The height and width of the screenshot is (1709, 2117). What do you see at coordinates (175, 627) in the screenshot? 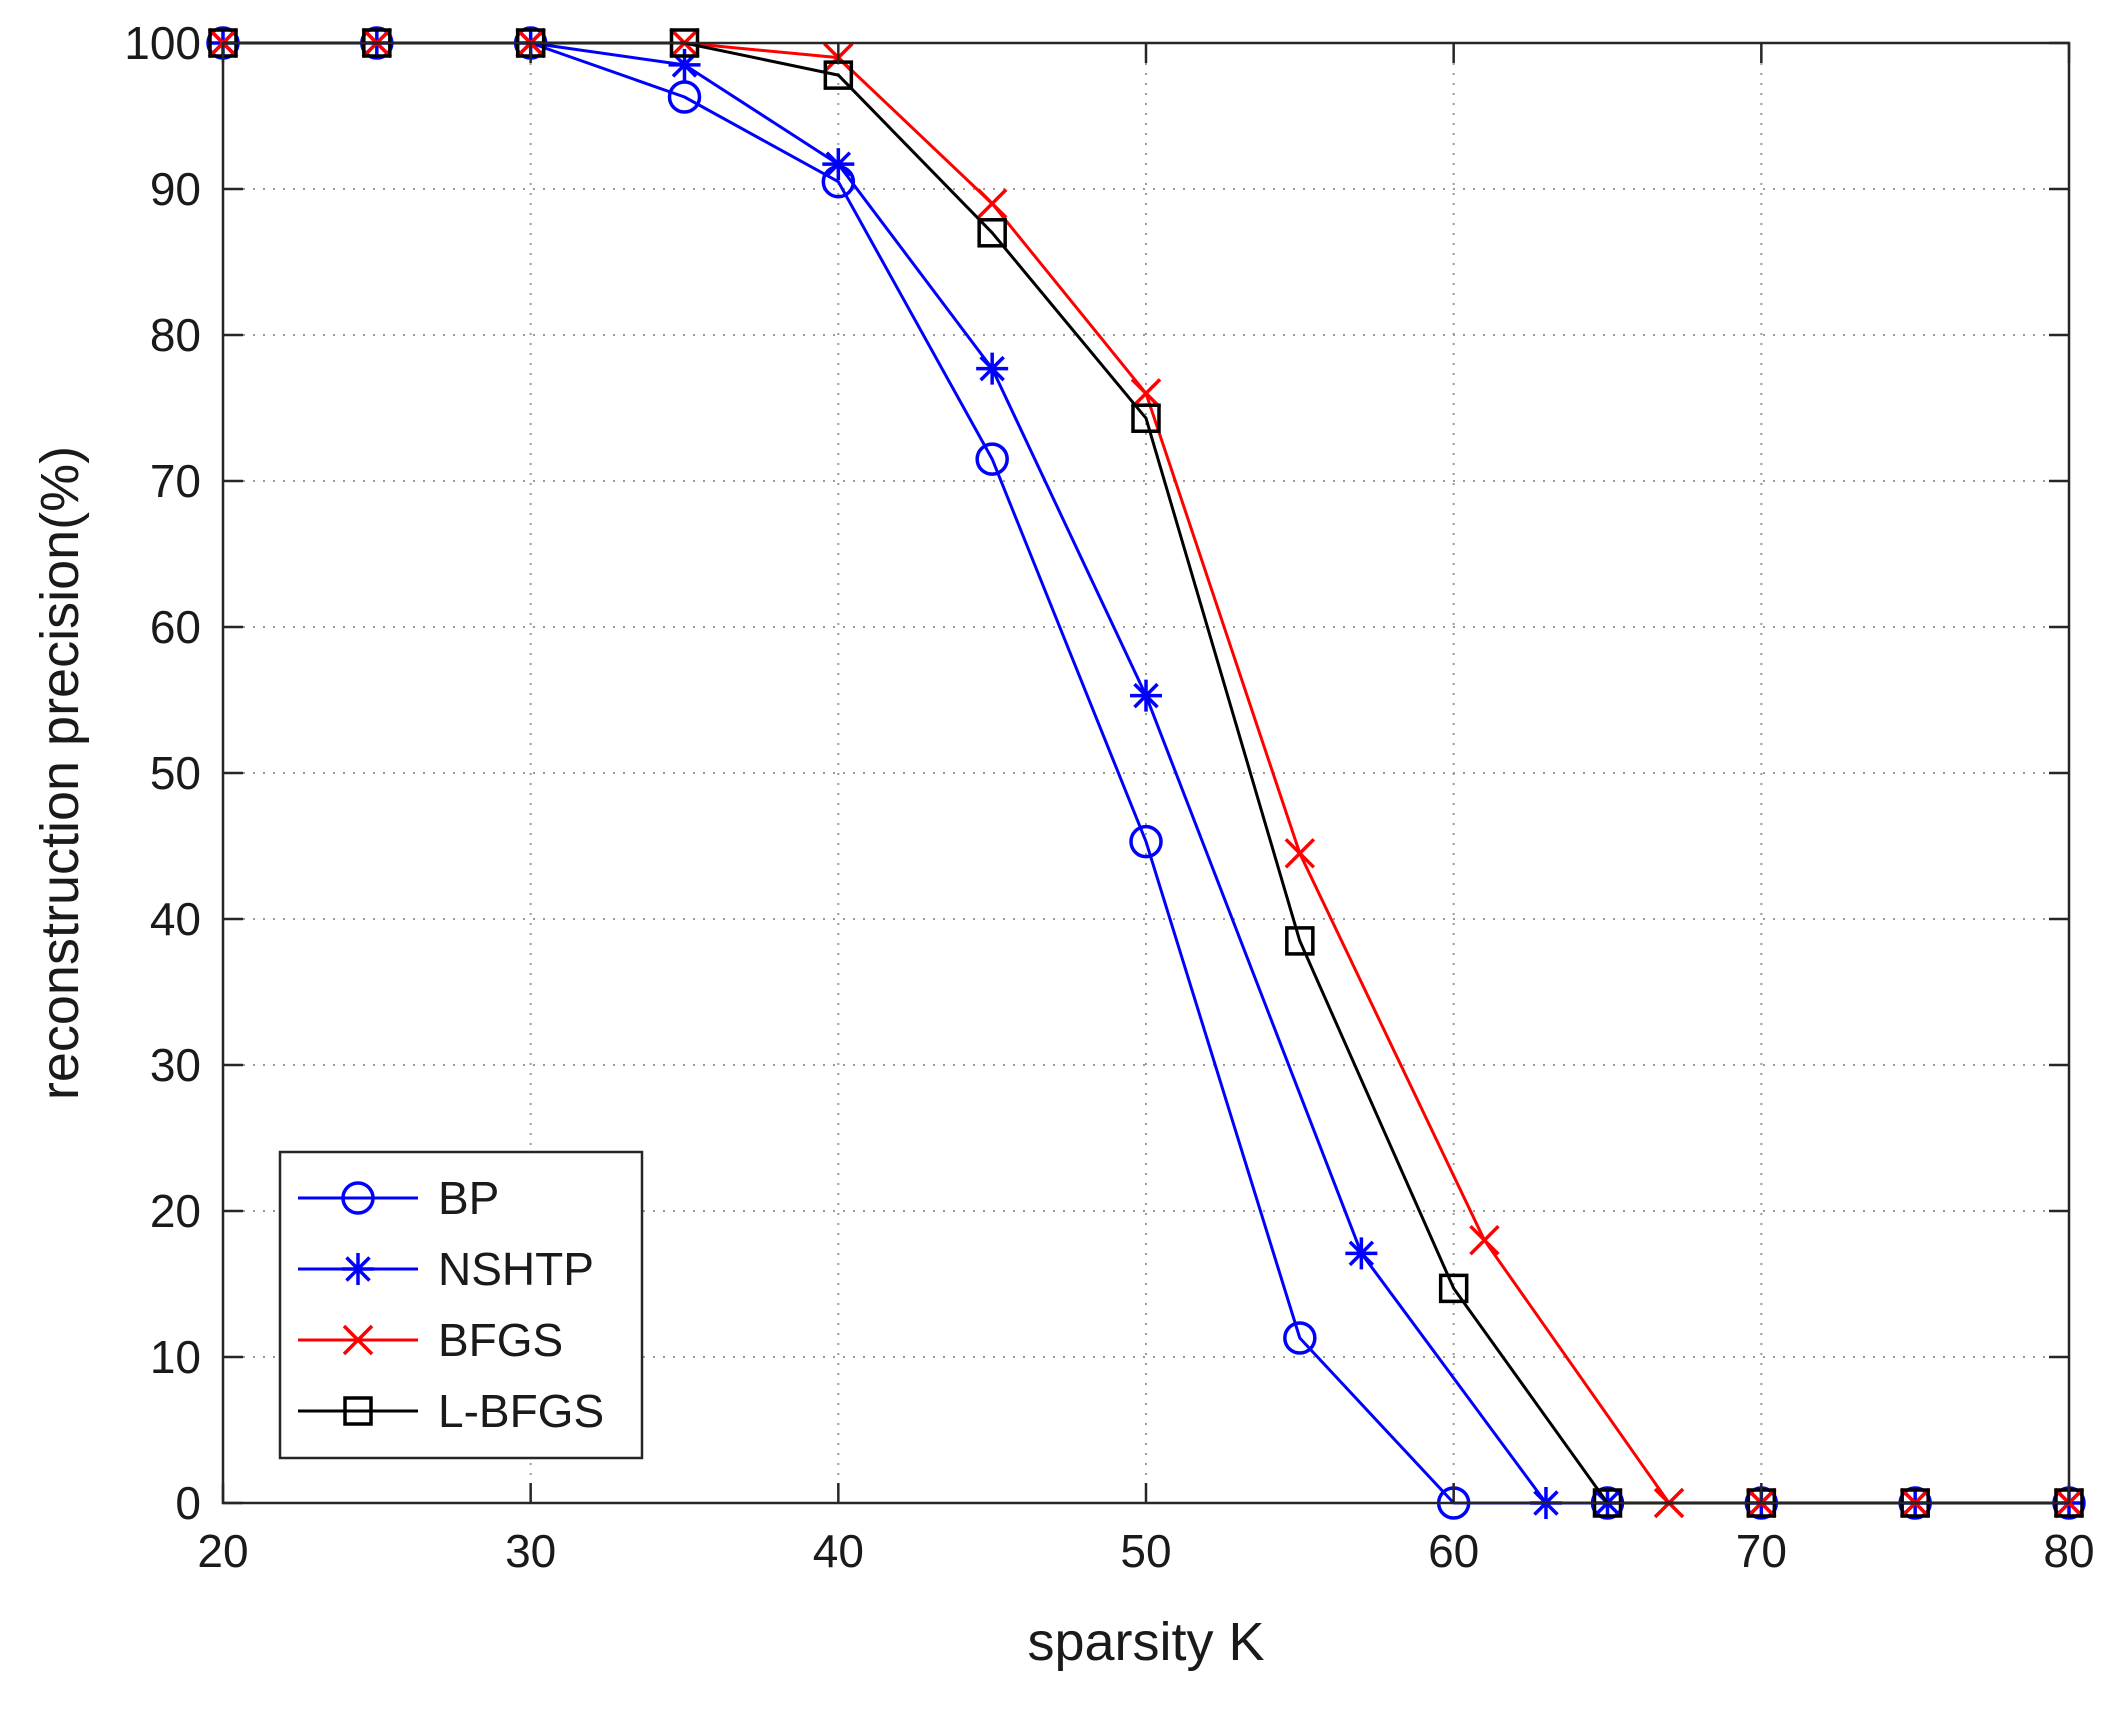
I see `y-tick-label: 60` at bounding box center [175, 627].